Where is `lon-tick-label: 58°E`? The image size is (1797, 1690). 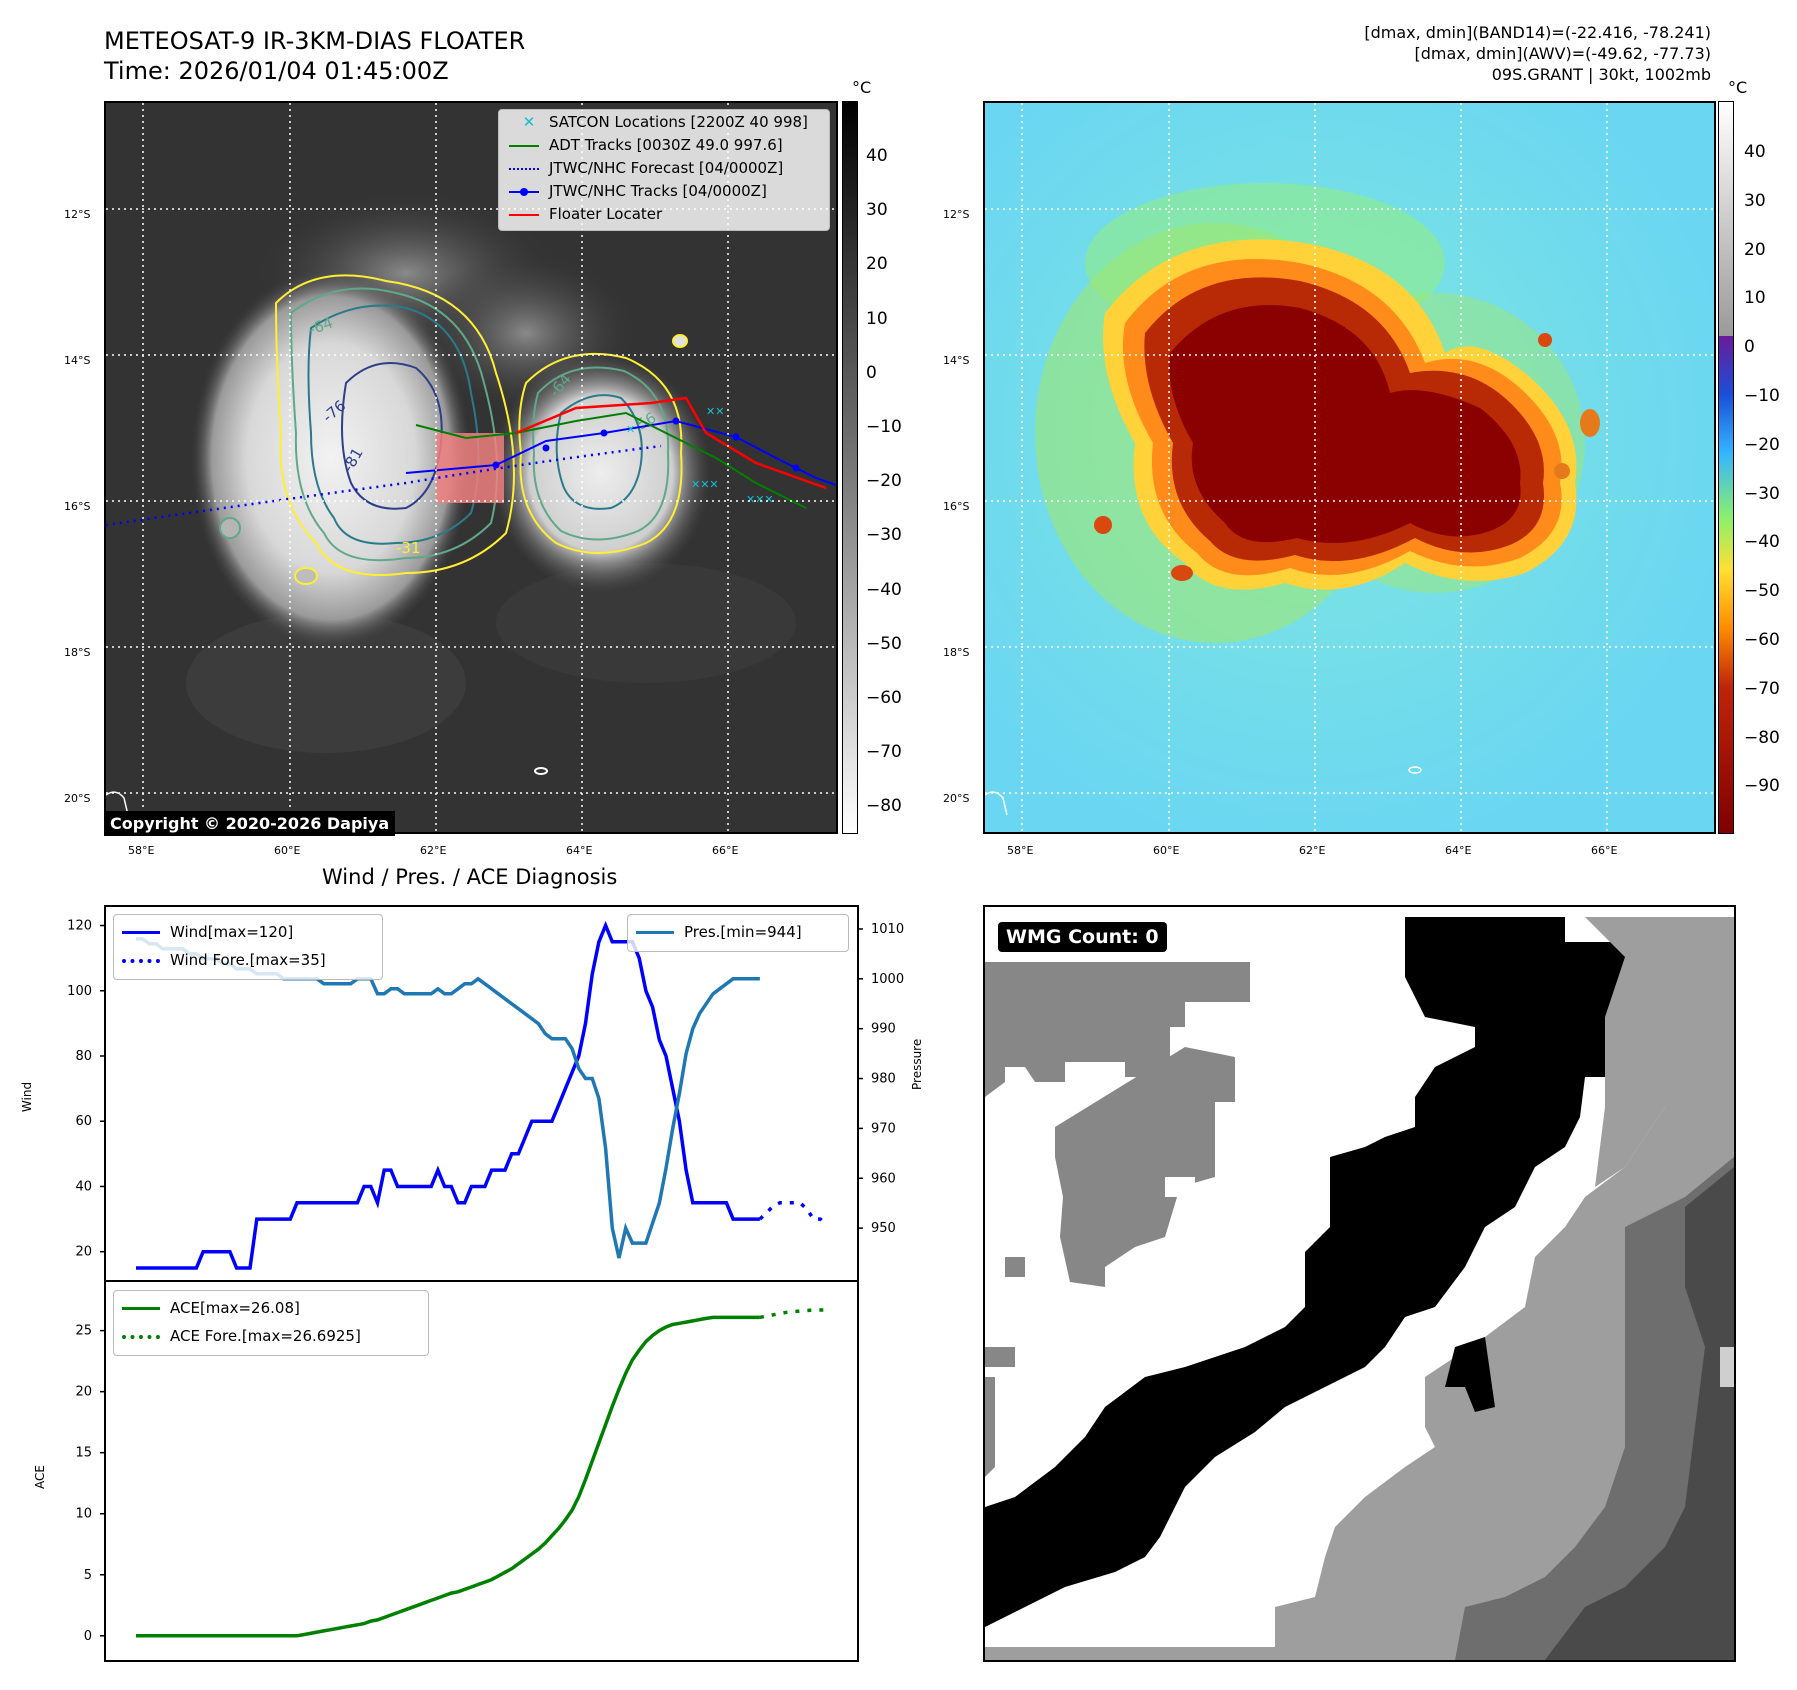 lon-tick-label: 58°E is located at coordinates (1020, 850).